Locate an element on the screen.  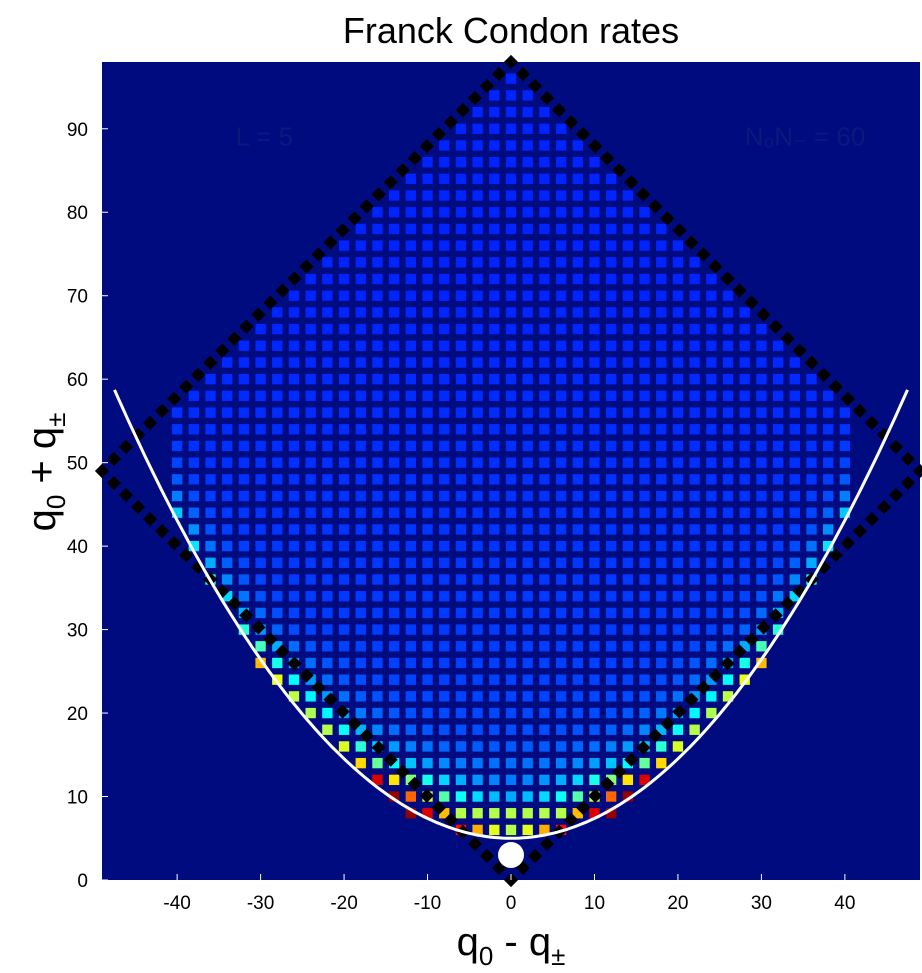
y-tick-label: 0 is located at coordinates (82, 881).